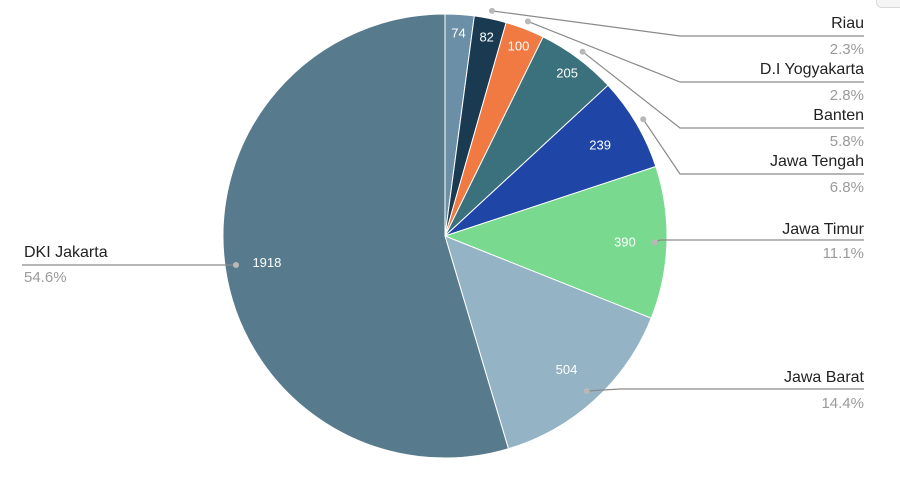 Image resolution: width=900 pixels, height=485 pixels. What do you see at coordinates (823, 229) in the screenshot?
I see `callout-name: Jawa Timur` at bounding box center [823, 229].